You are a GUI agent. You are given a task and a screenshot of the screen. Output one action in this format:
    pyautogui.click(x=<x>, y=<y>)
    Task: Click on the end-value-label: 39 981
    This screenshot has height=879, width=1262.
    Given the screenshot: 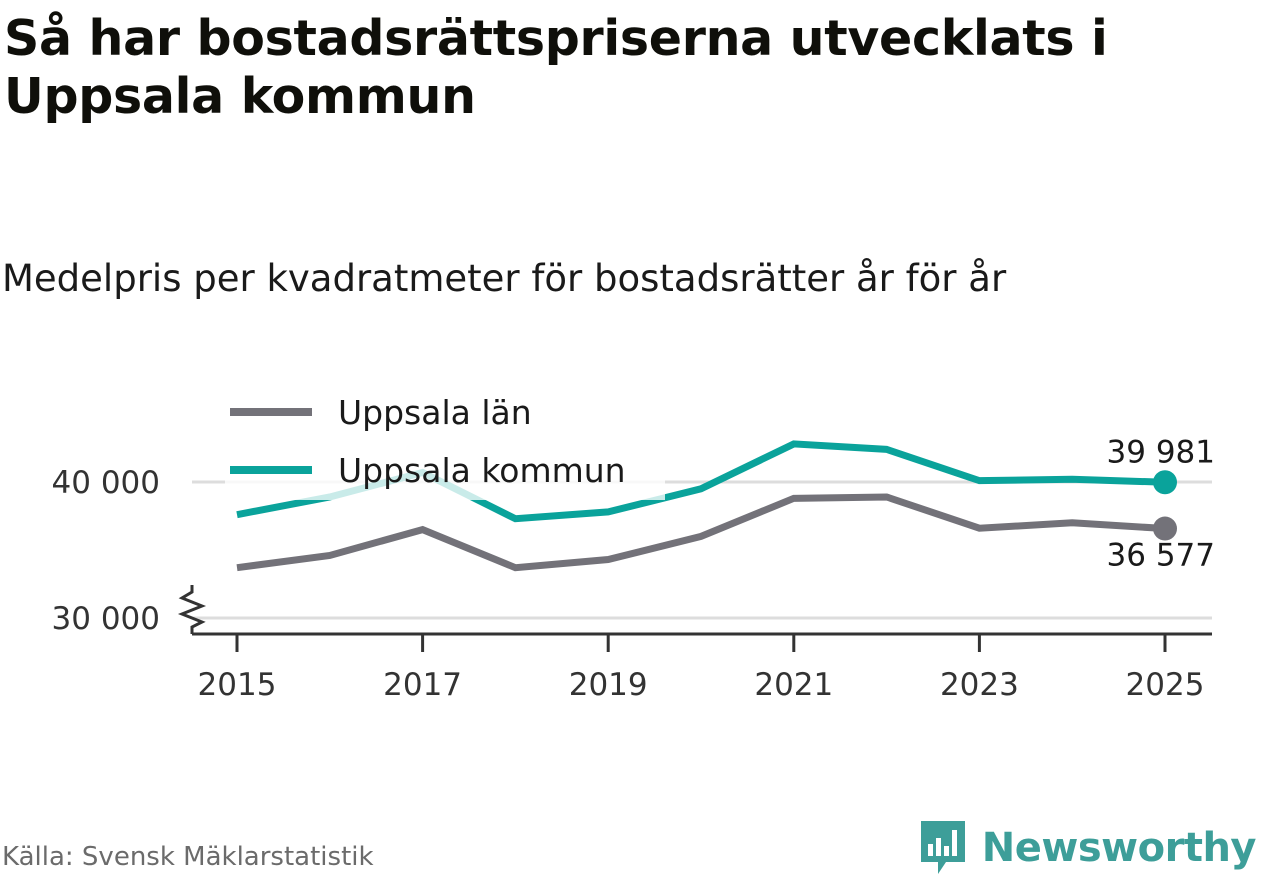 What is the action you would take?
    pyautogui.click(x=1161, y=452)
    